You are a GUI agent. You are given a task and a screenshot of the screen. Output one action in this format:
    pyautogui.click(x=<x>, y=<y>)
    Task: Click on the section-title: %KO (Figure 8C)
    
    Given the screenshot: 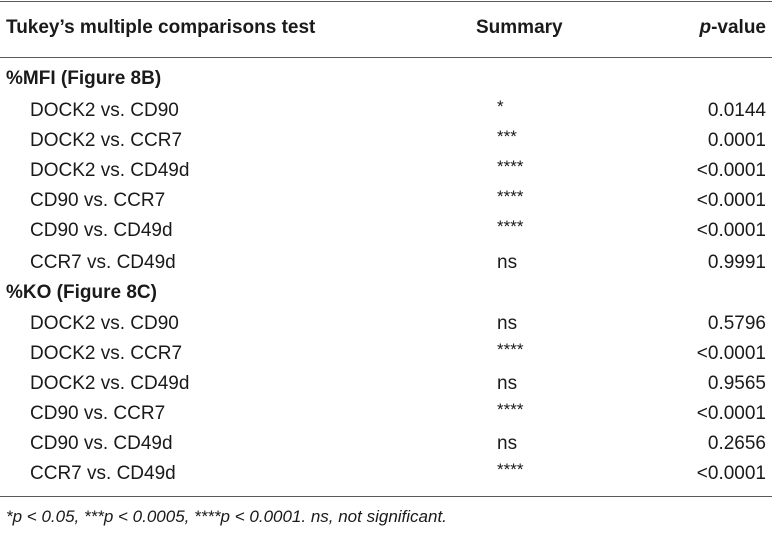 What is the action you would take?
    pyautogui.click(x=81, y=292)
    